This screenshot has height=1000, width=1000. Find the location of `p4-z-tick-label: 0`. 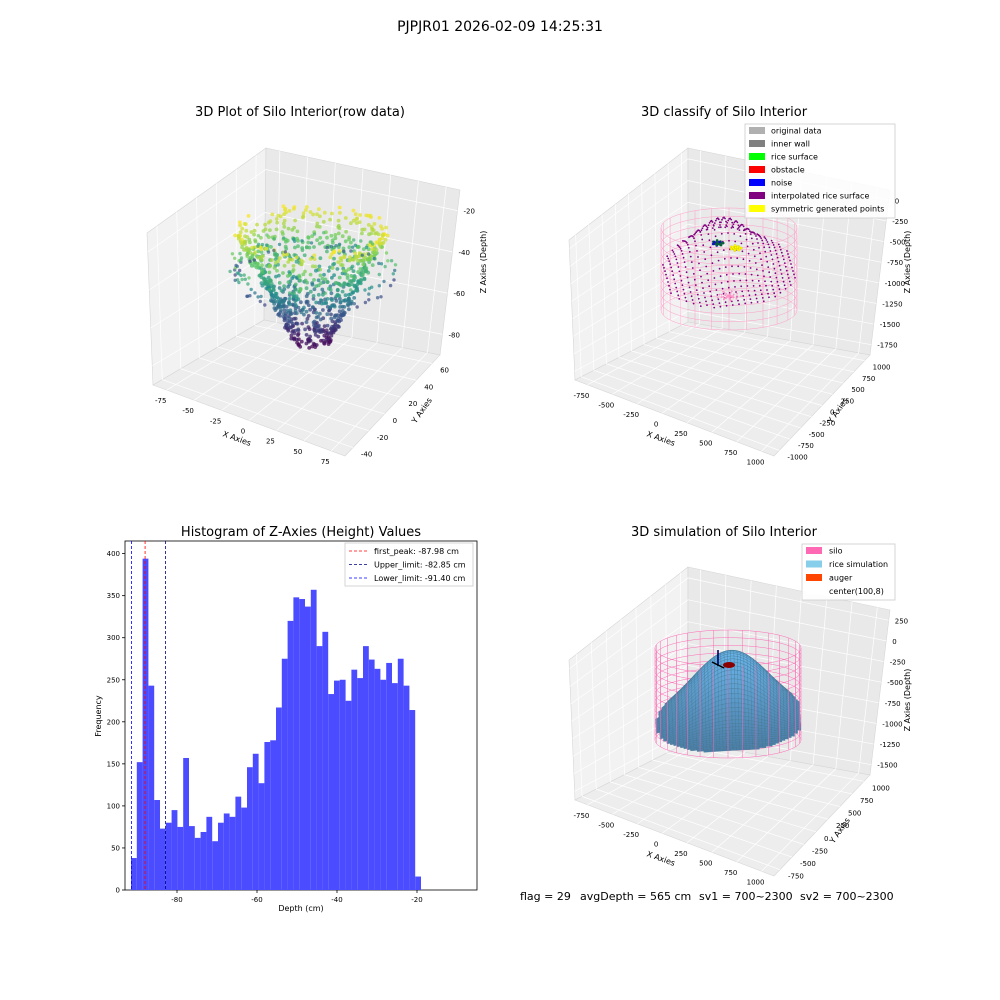

p4-z-tick-label: 0 is located at coordinates (894, 642).